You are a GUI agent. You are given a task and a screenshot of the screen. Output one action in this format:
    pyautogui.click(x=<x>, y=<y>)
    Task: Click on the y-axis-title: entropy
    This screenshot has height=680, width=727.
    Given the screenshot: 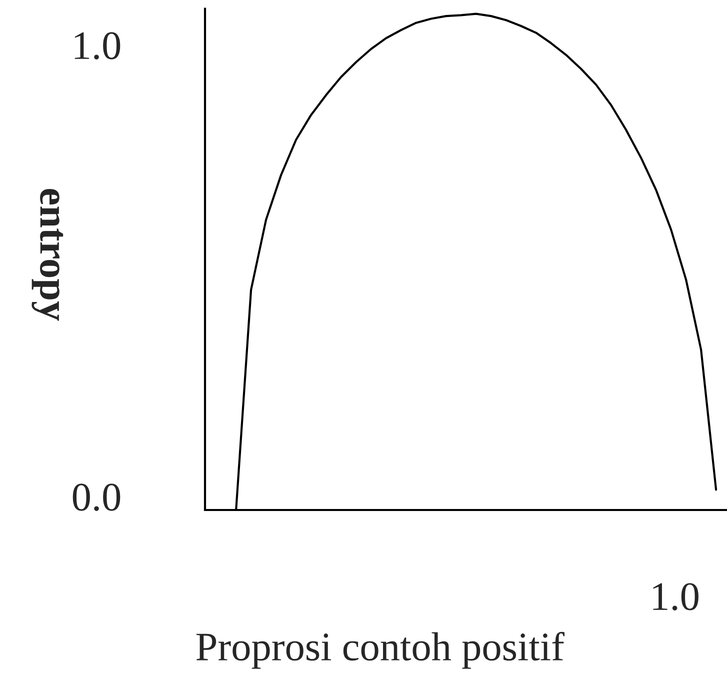 What is the action you would take?
    pyautogui.click(x=48, y=255)
    